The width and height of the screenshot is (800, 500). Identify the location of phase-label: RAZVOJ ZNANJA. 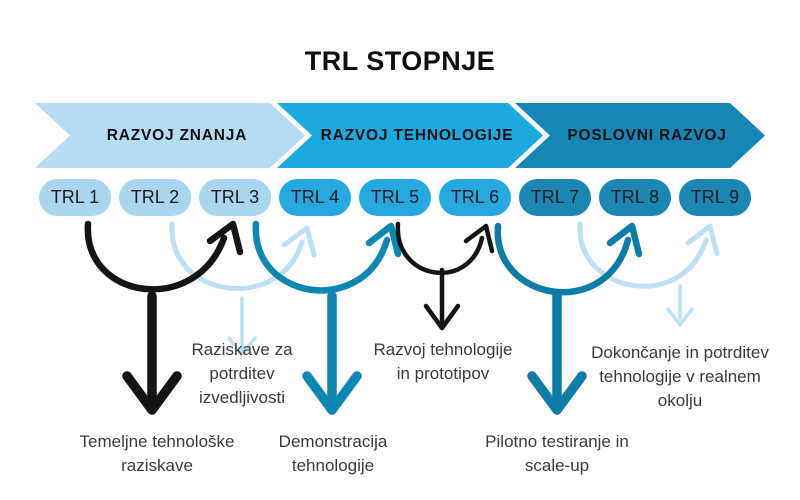
(177, 135).